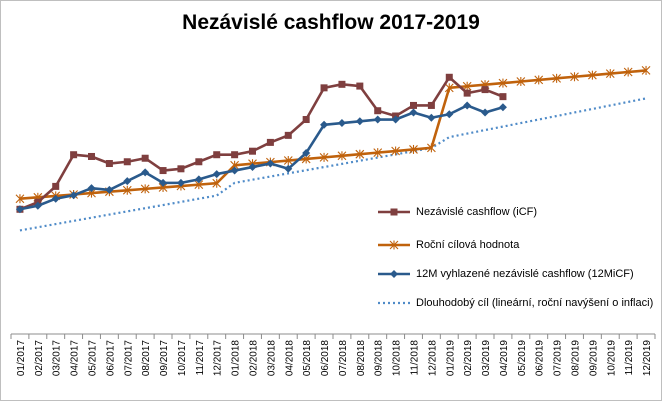 This screenshot has height=401, width=662. I want to click on legend-label: Roční cílová hodnota, so click(468, 245).